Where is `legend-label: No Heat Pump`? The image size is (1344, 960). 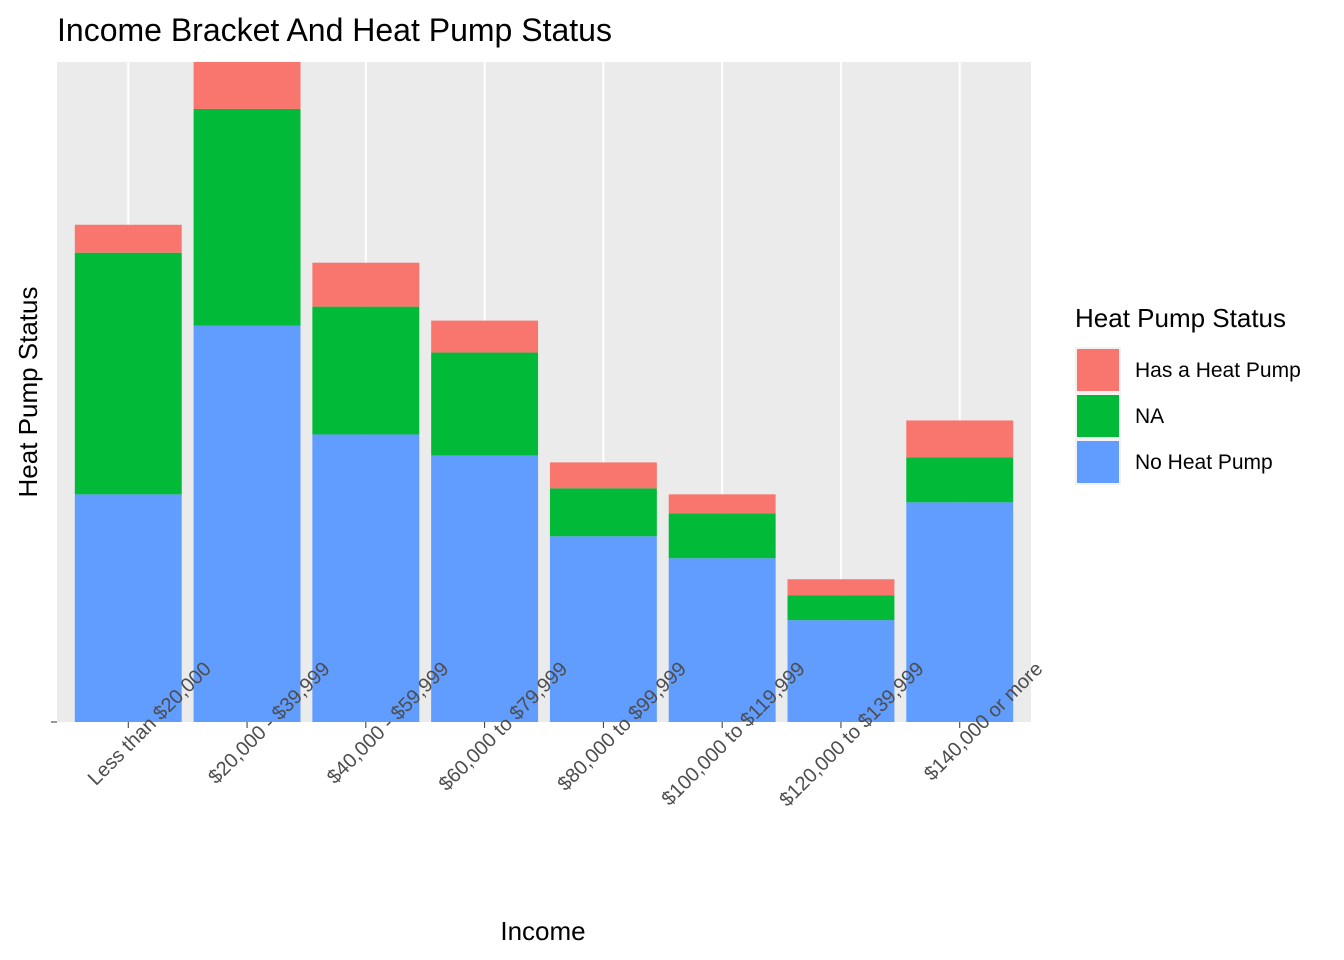 legend-label: No Heat Pump is located at coordinates (1204, 462).